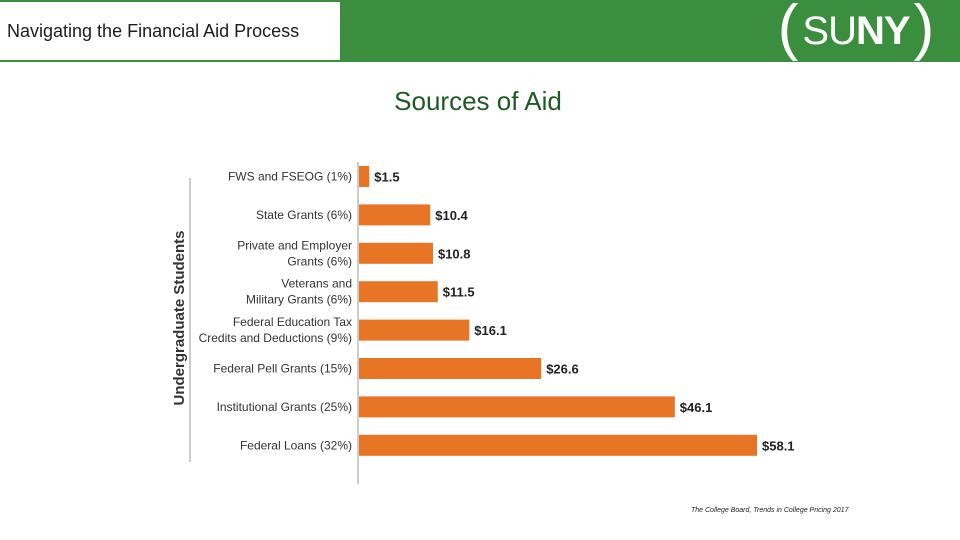 This screenshot has height=540, width=960. I want to click on suny-logo: ( SUNY ), so click(856, 31).